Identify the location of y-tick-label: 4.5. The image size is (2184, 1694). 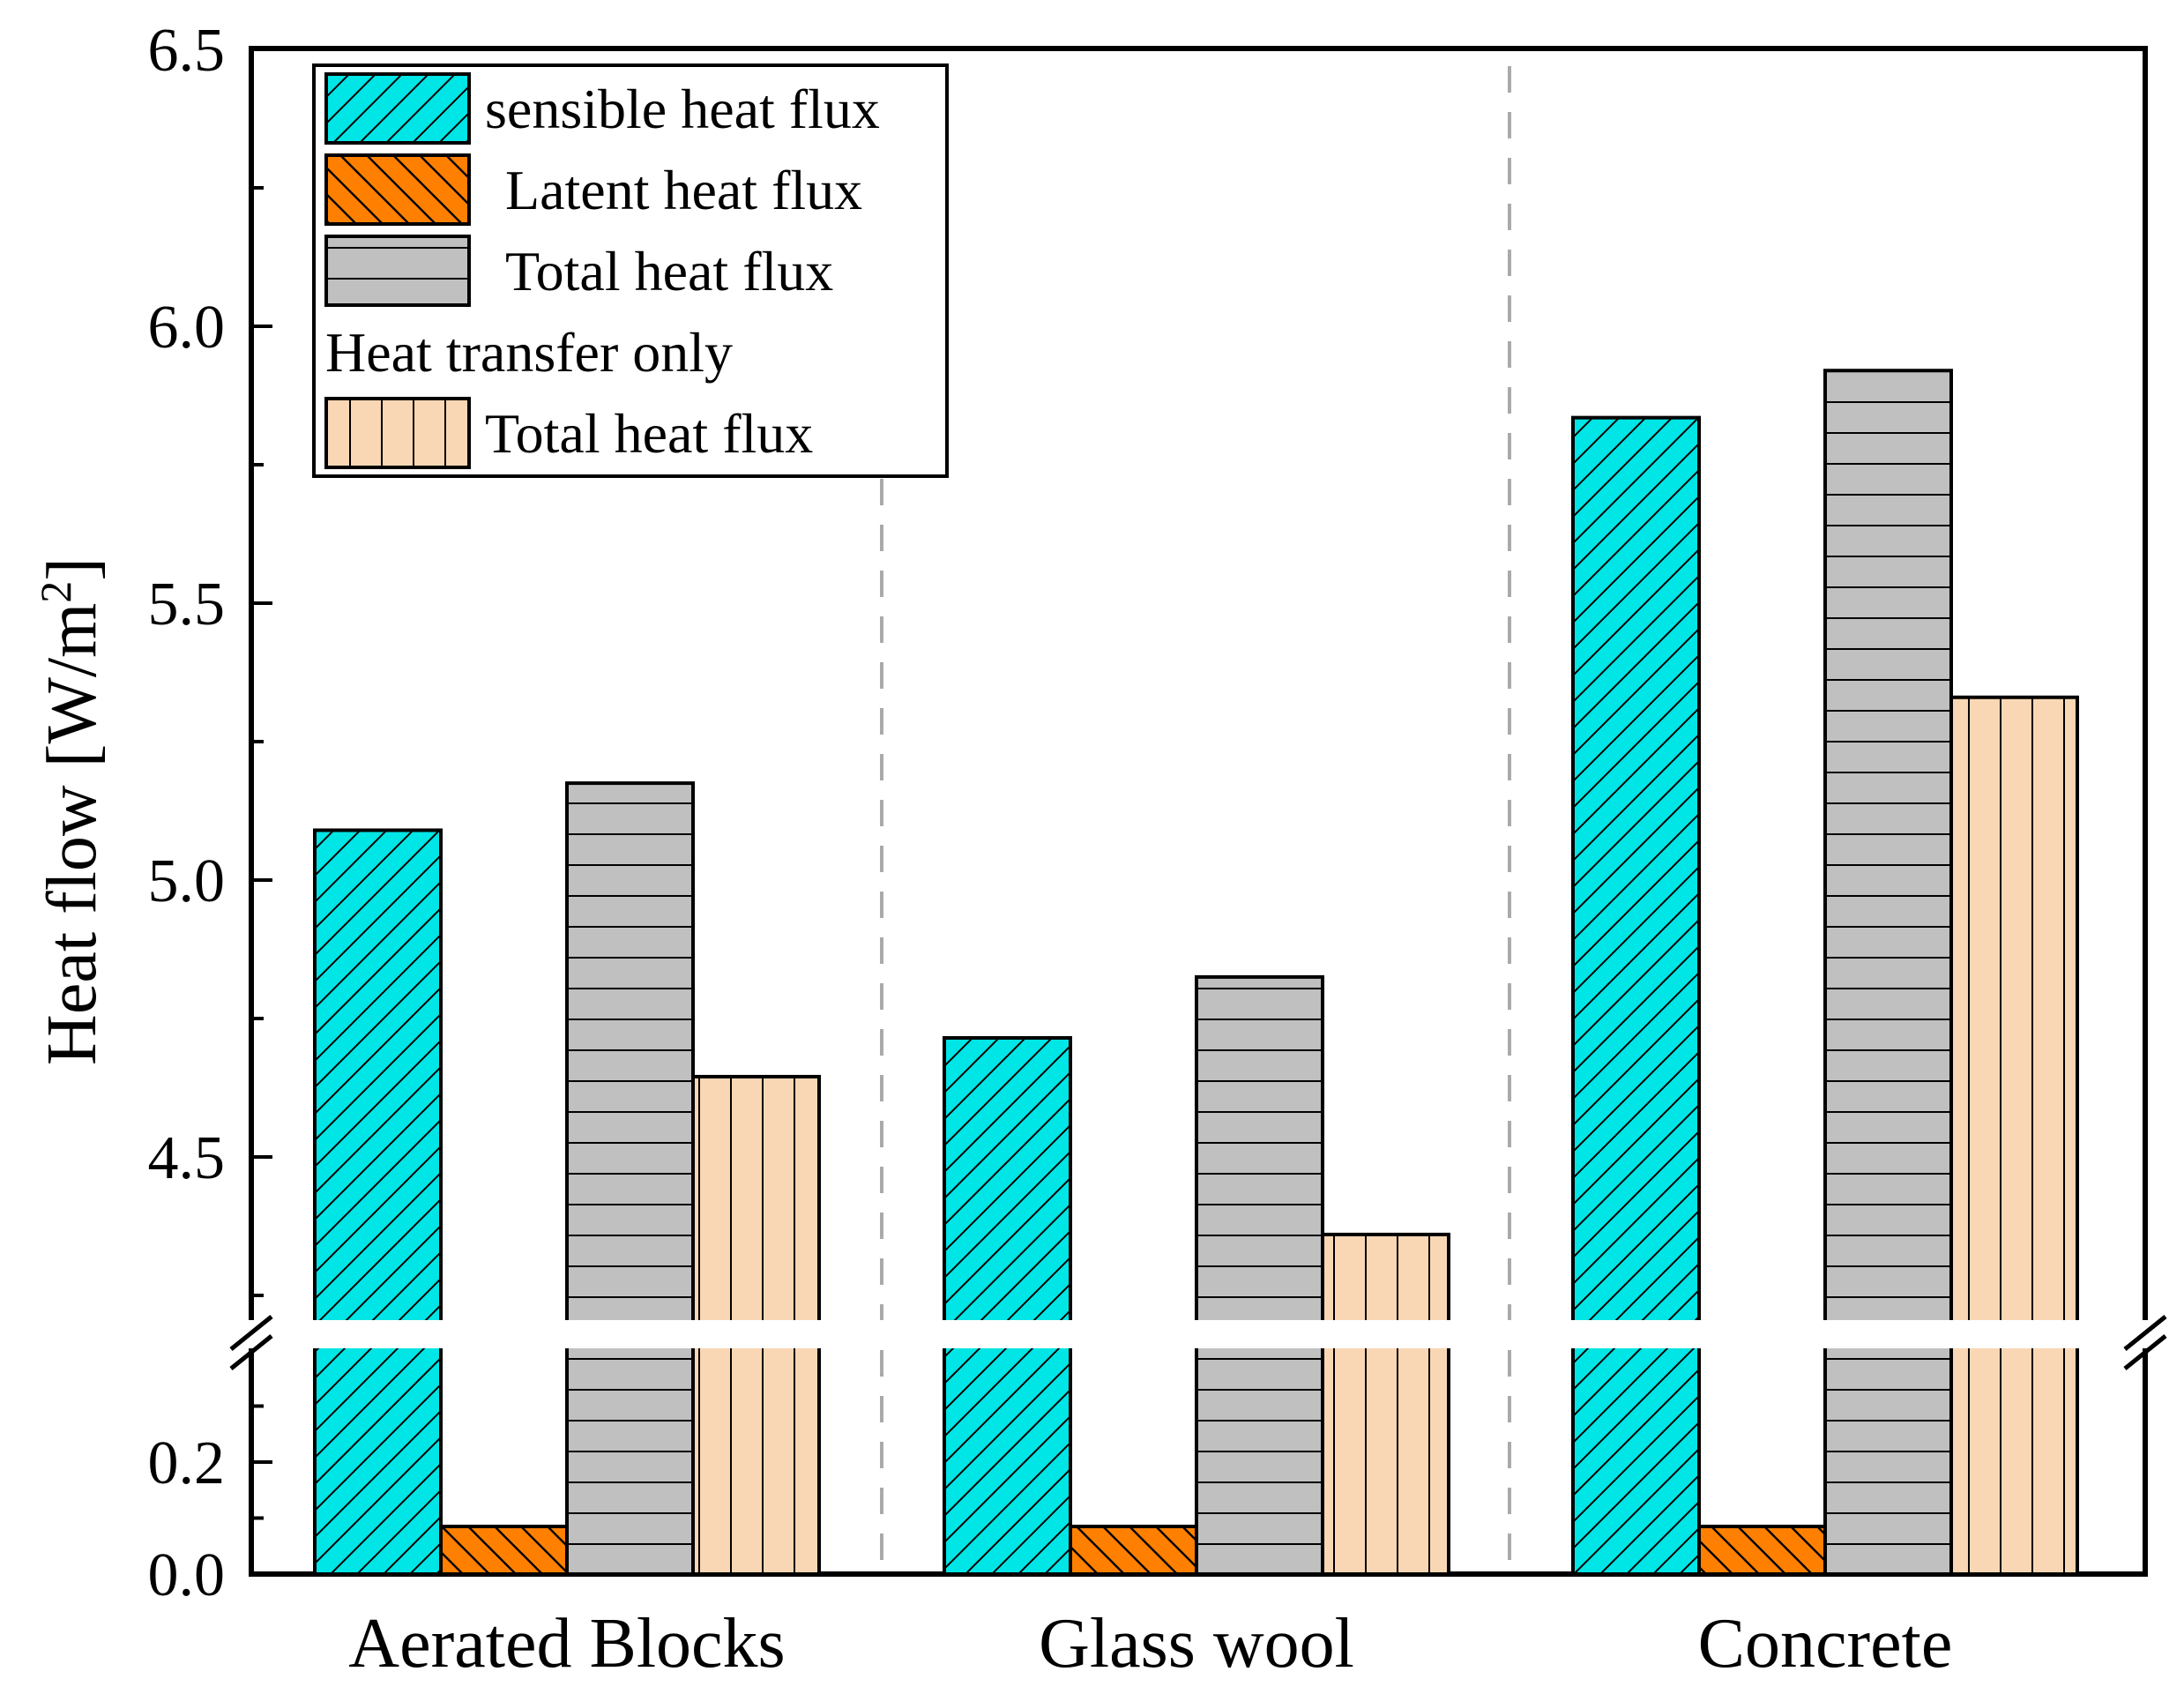
(187, 1158).